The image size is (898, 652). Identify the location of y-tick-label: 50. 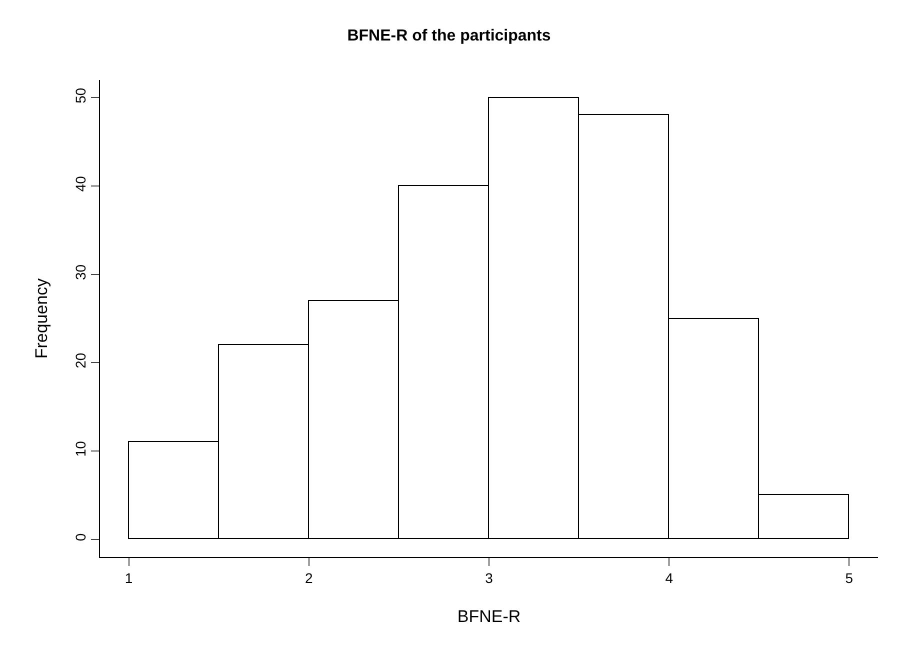
(80, 96).